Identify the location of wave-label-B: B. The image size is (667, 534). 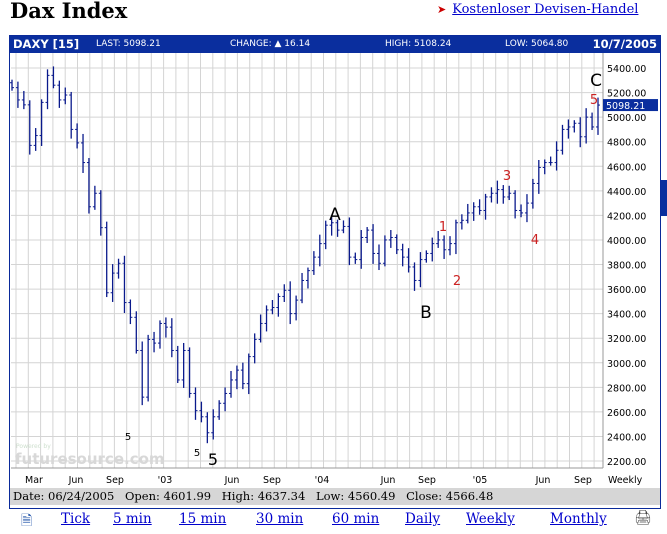
(426, 313).